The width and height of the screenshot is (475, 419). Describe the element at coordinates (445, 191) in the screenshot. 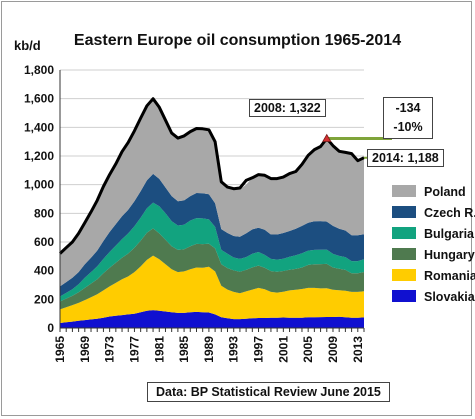

I see `legend-label: Poland` at that location.